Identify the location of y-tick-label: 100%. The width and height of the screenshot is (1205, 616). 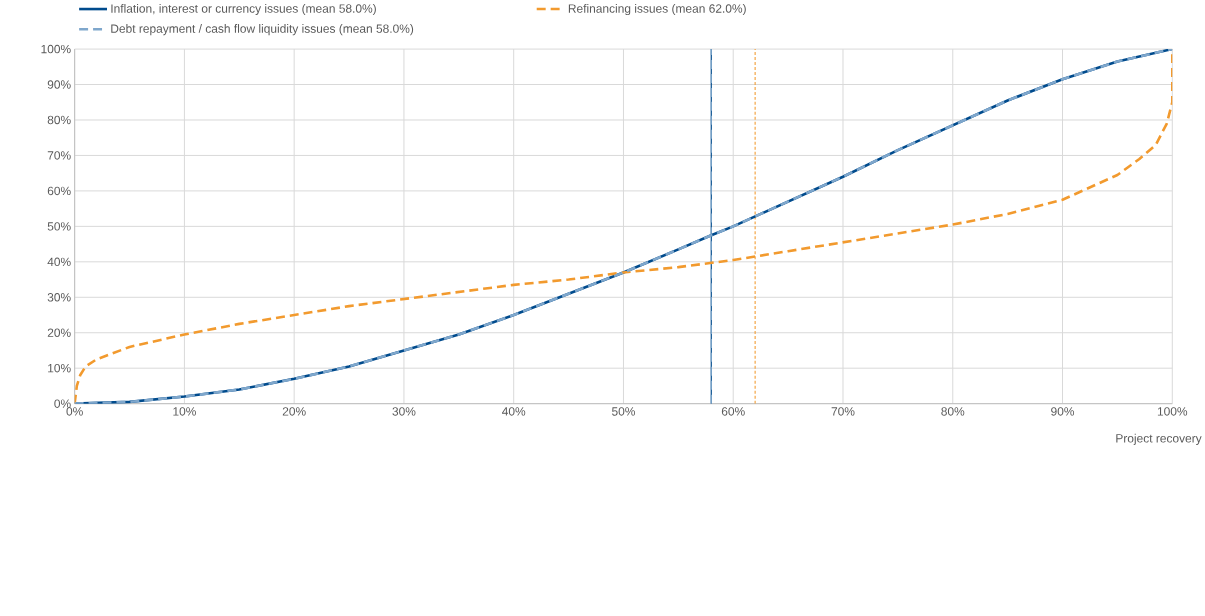
(56, 49).